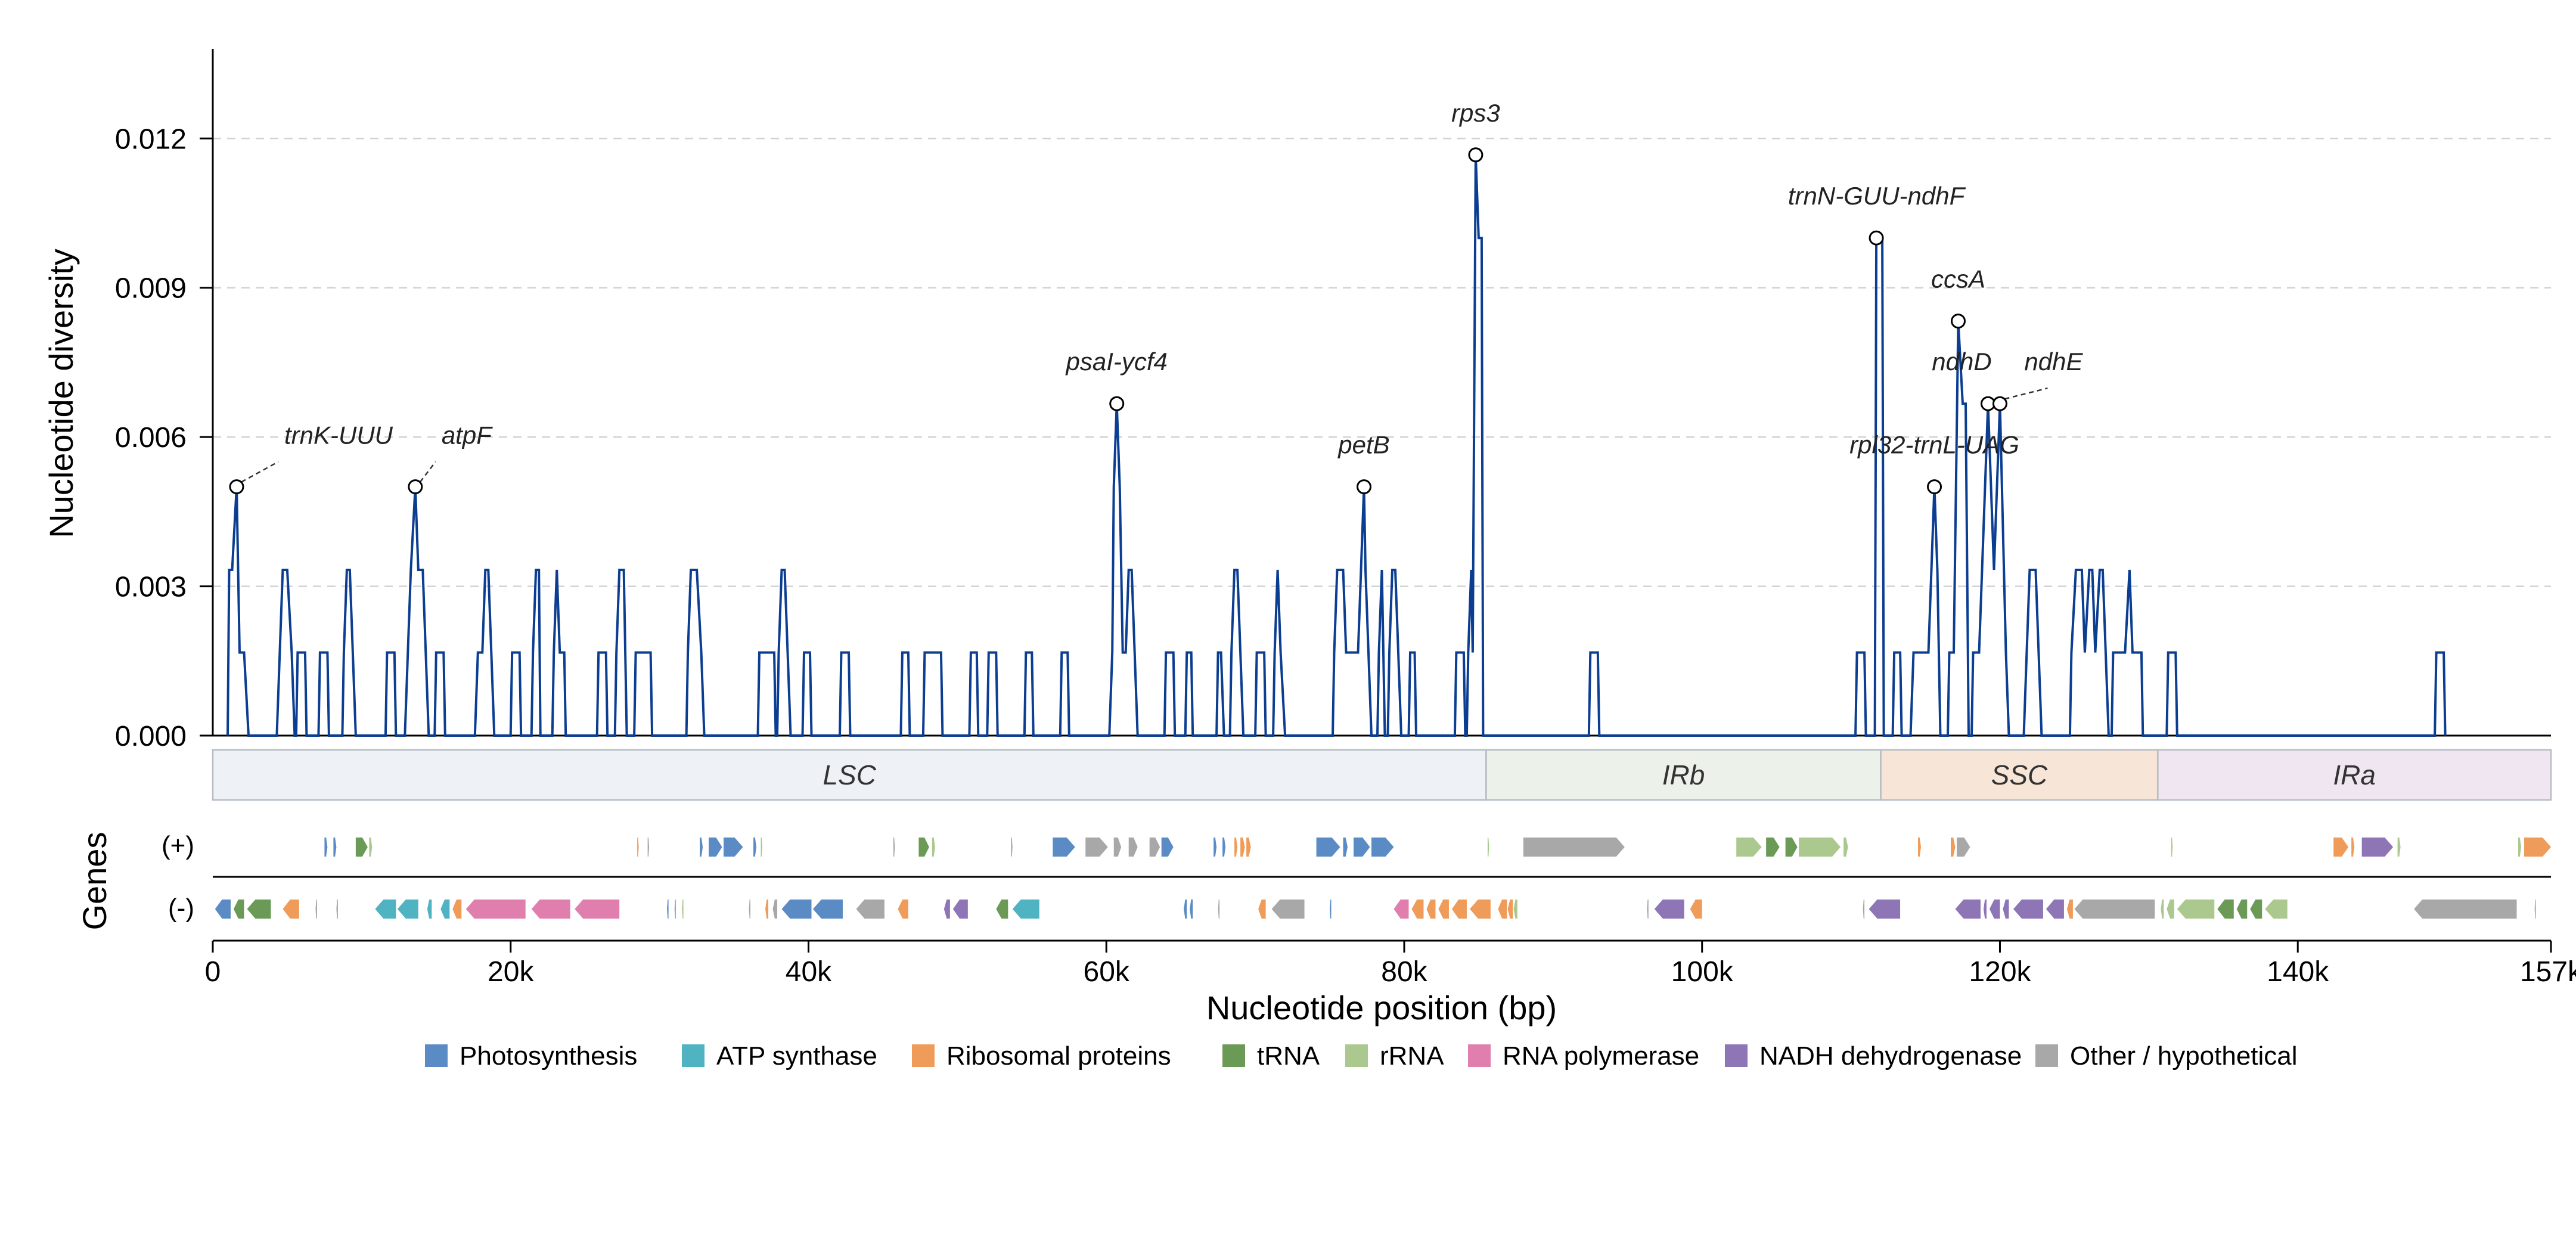  Describe the element at coordinates (1891, 1056) in the screenshot. I see `legend-label: NADH dehydrogenase` at that location.